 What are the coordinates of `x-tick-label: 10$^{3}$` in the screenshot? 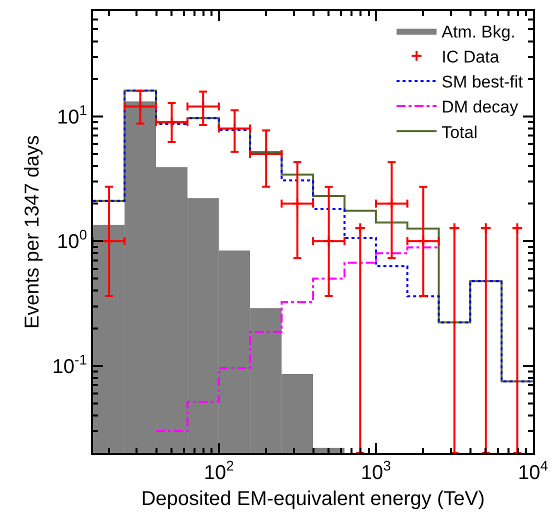 It's located at (376, 471).